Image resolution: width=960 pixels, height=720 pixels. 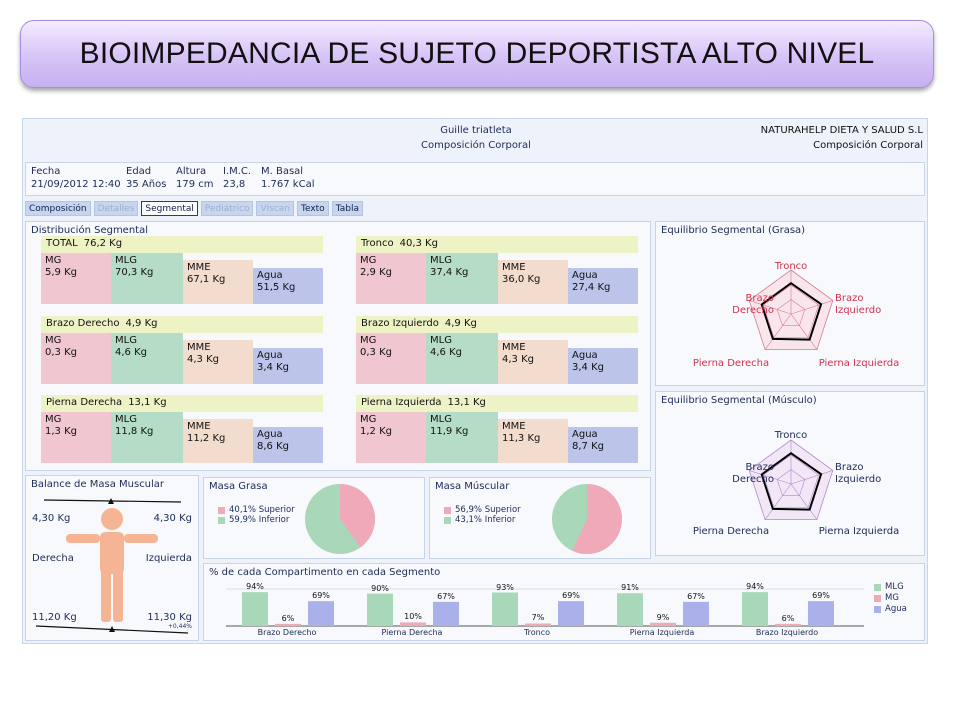 I want to click on fat-radar-label-brazo-derecho: Brazo Derecho, so click(x=753, y=304).